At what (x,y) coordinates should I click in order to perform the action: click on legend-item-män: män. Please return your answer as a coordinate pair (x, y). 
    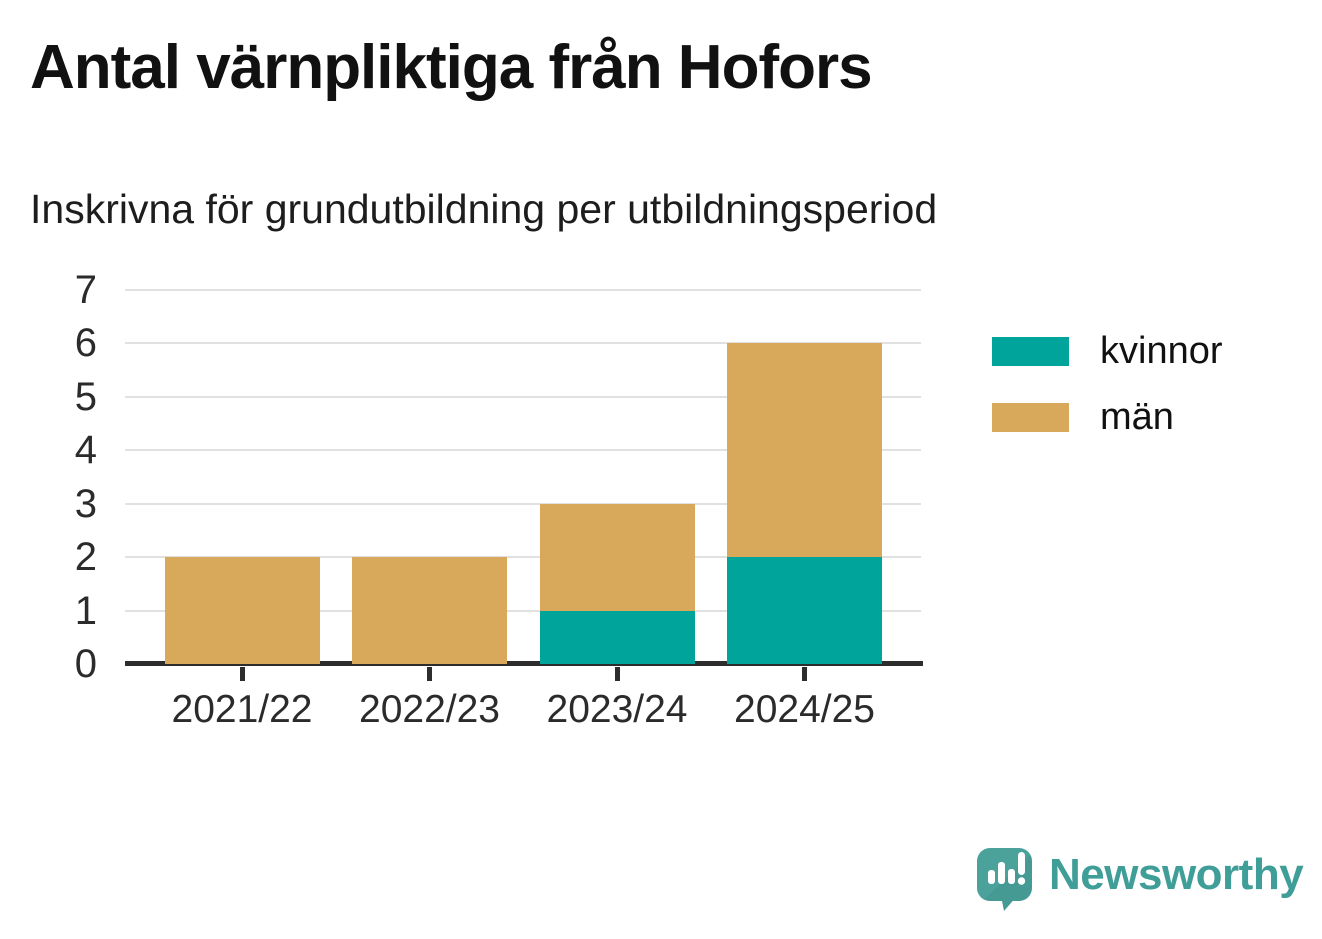
    Looking at the image, I should click on (1107, 417).